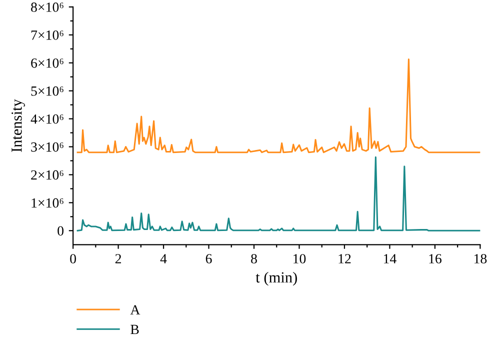 Image resolution: width=487 pixels, height=347 pixels. What do you see at coordinates (480, 259) in the screenshot?
I see `x-tick-label: 18` at bounding box center [480, 259].